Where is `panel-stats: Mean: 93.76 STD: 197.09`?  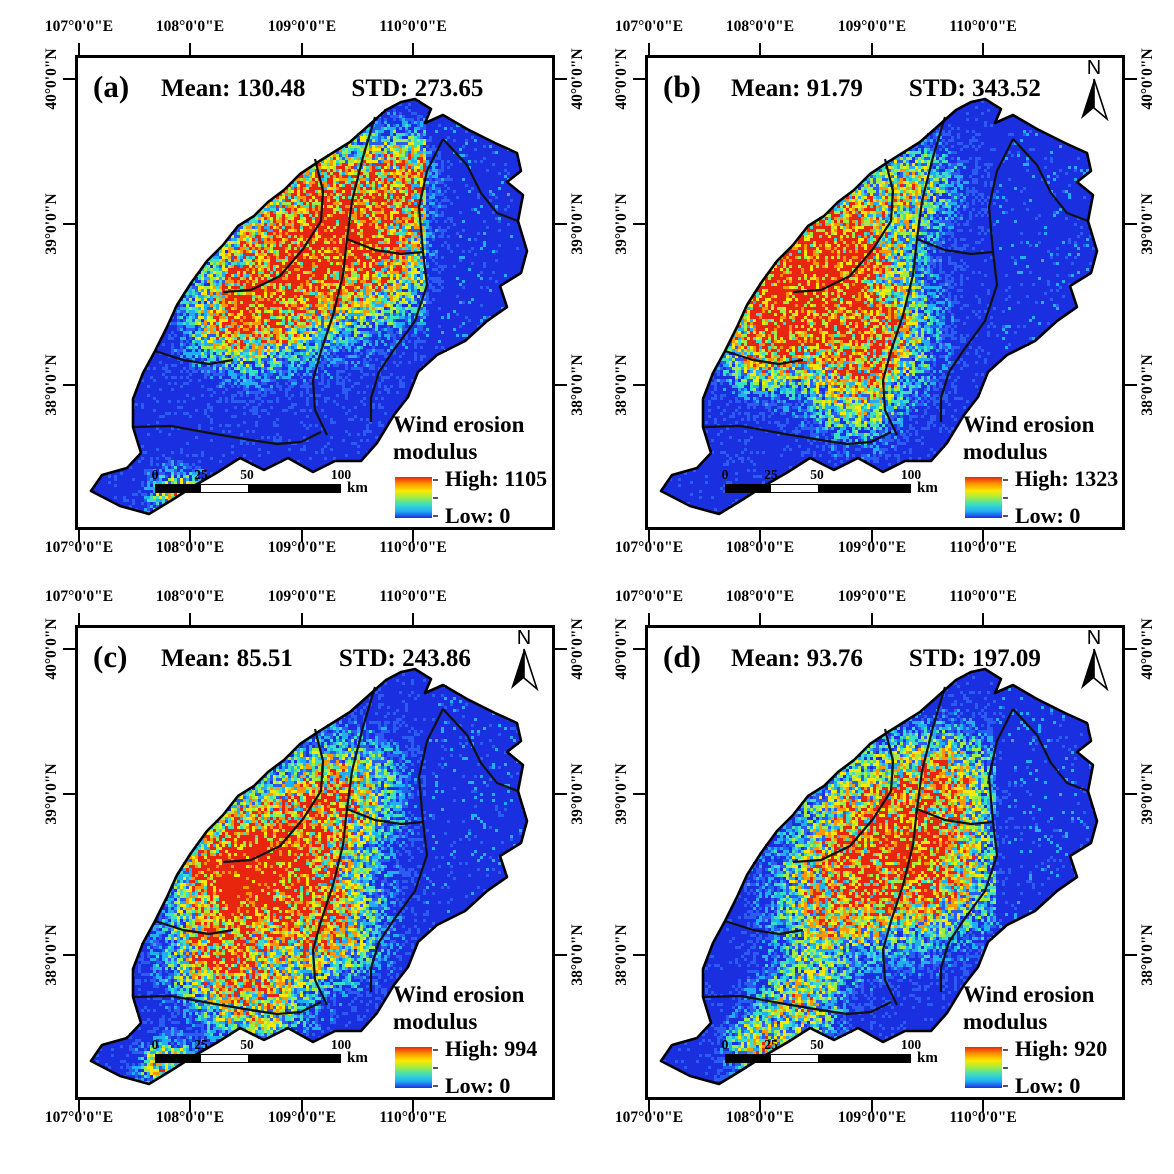 panel-stats: Mean: 93.76 STD: 197.09 is located at coordinates (886, 659).